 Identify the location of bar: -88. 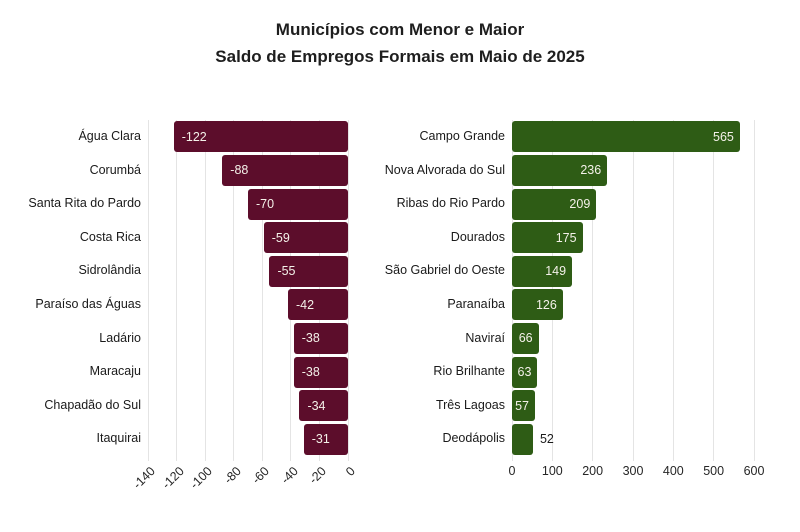
(285, 170).